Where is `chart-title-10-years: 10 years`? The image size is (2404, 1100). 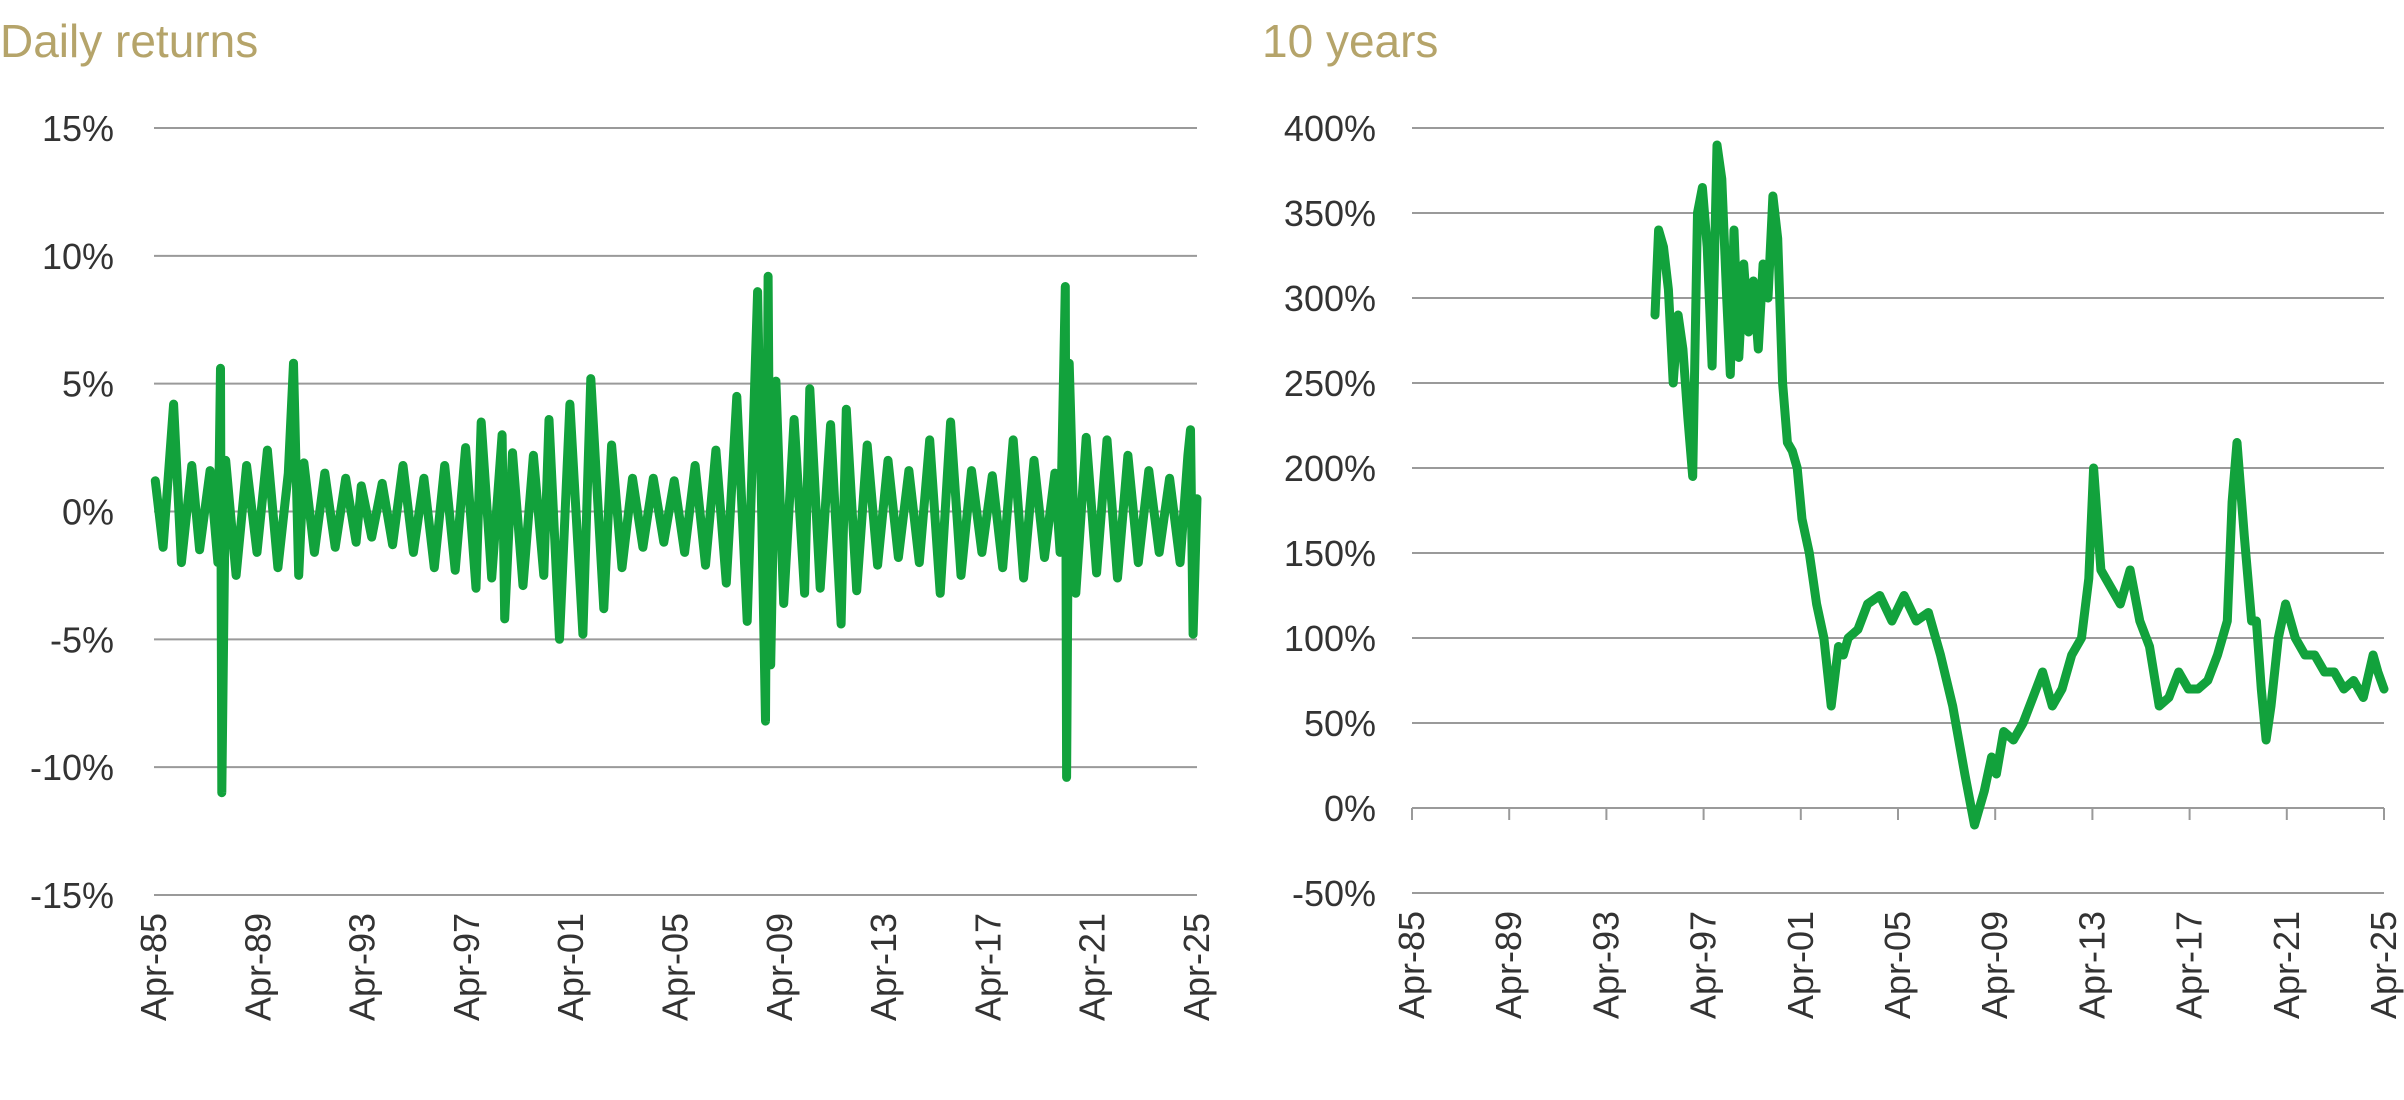
chart-title-10-years: 10 years is located at coordinates (1350, 41).